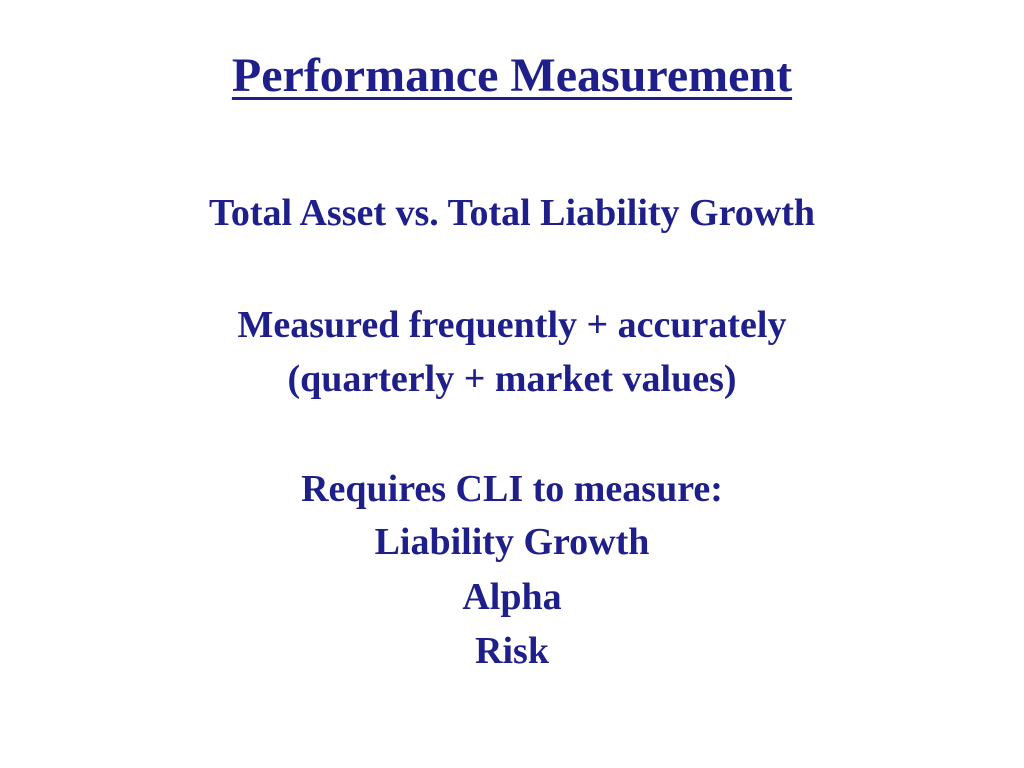  Describe the element at coordinates (511, 213) in the screenshot. I see `asset-vs-liability-line: Total Asset vs. Total Liability Growth` at that location.